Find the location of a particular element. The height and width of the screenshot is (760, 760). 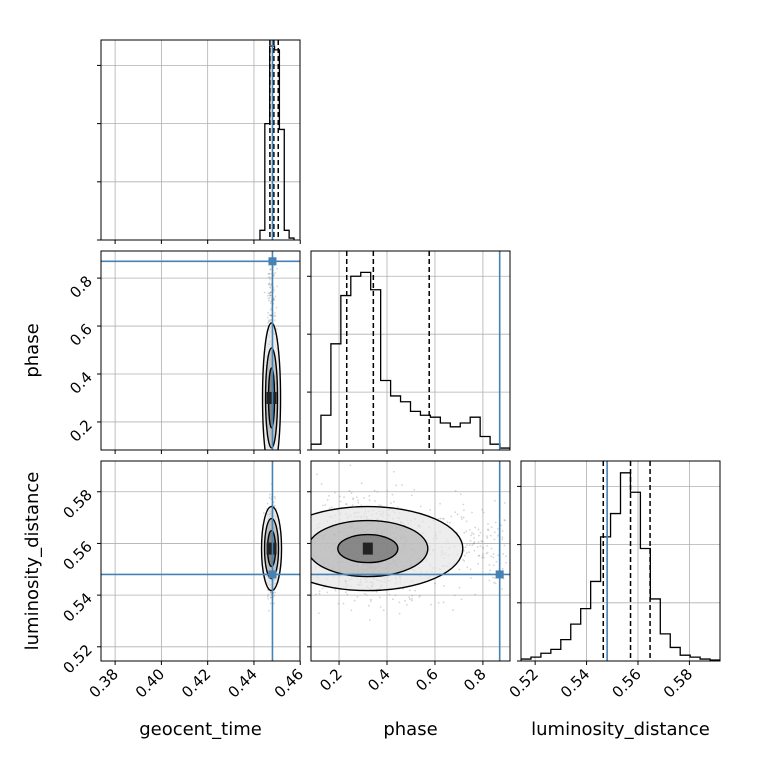

axes-frame-luminosity_distance is located at coordinates (620, 561).